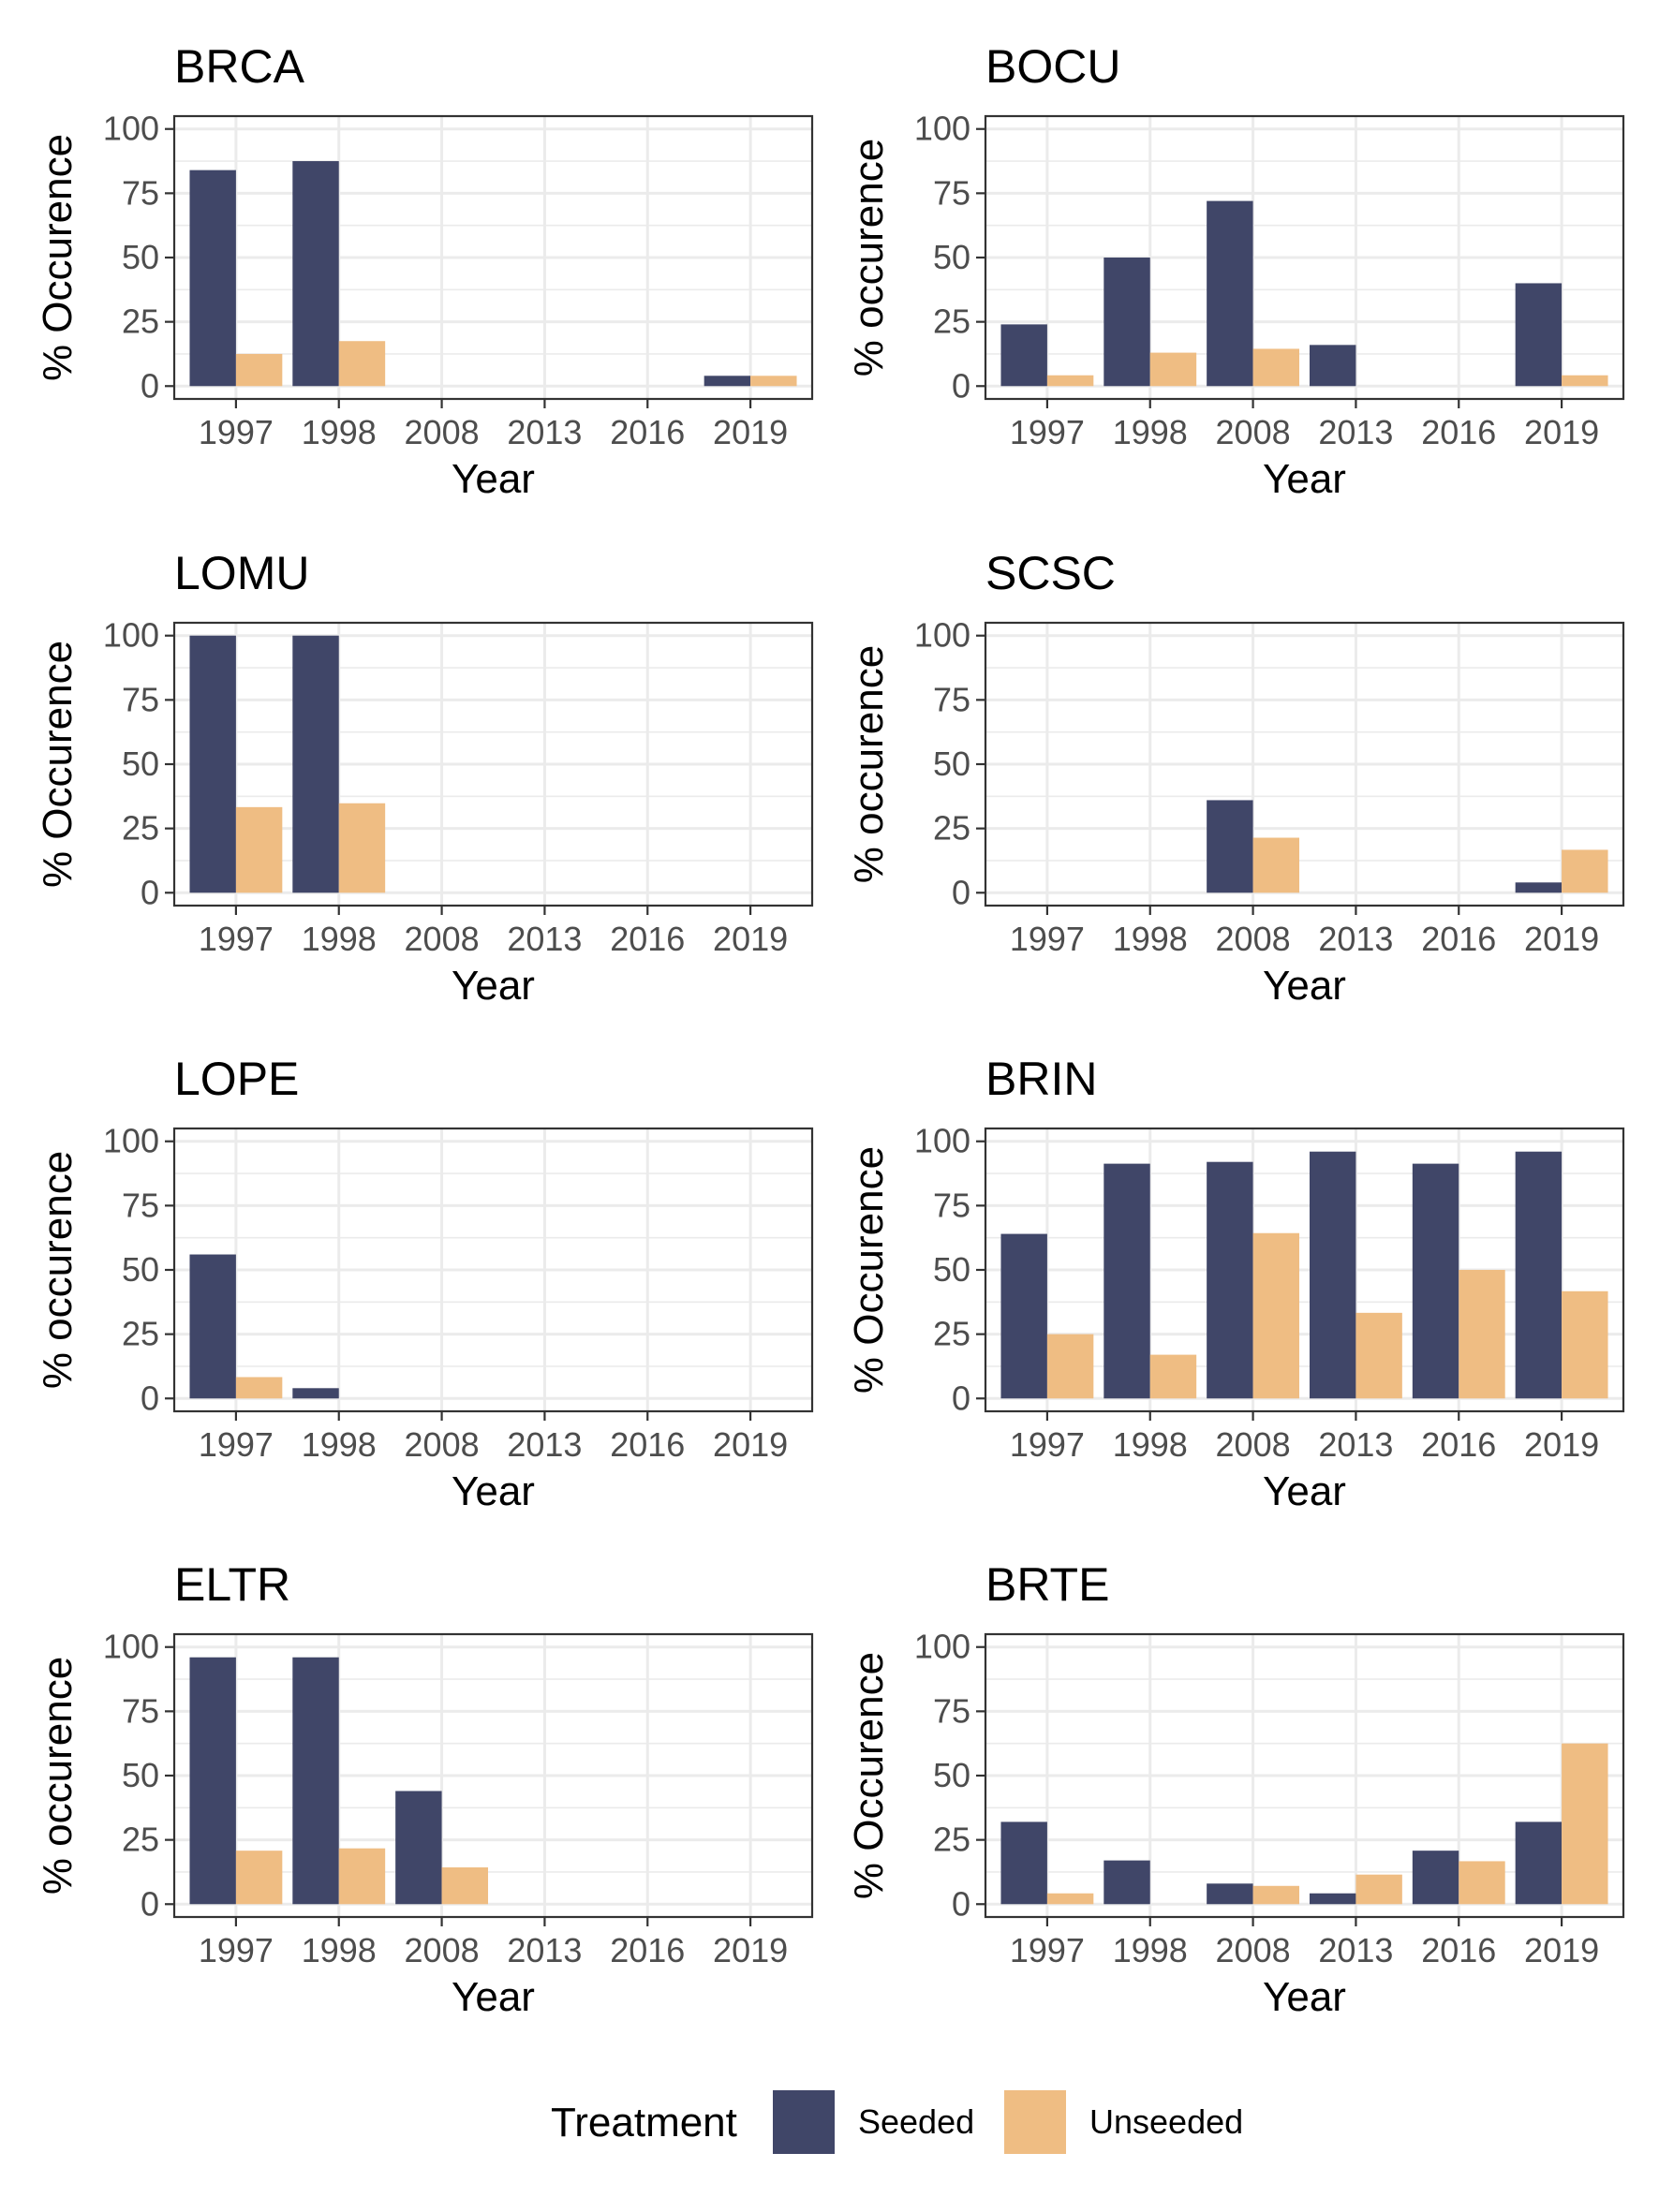 The width and height of the screenshot is (1659, 2212). I want to click on panel-title: BRIN, so click(1041, 1079).